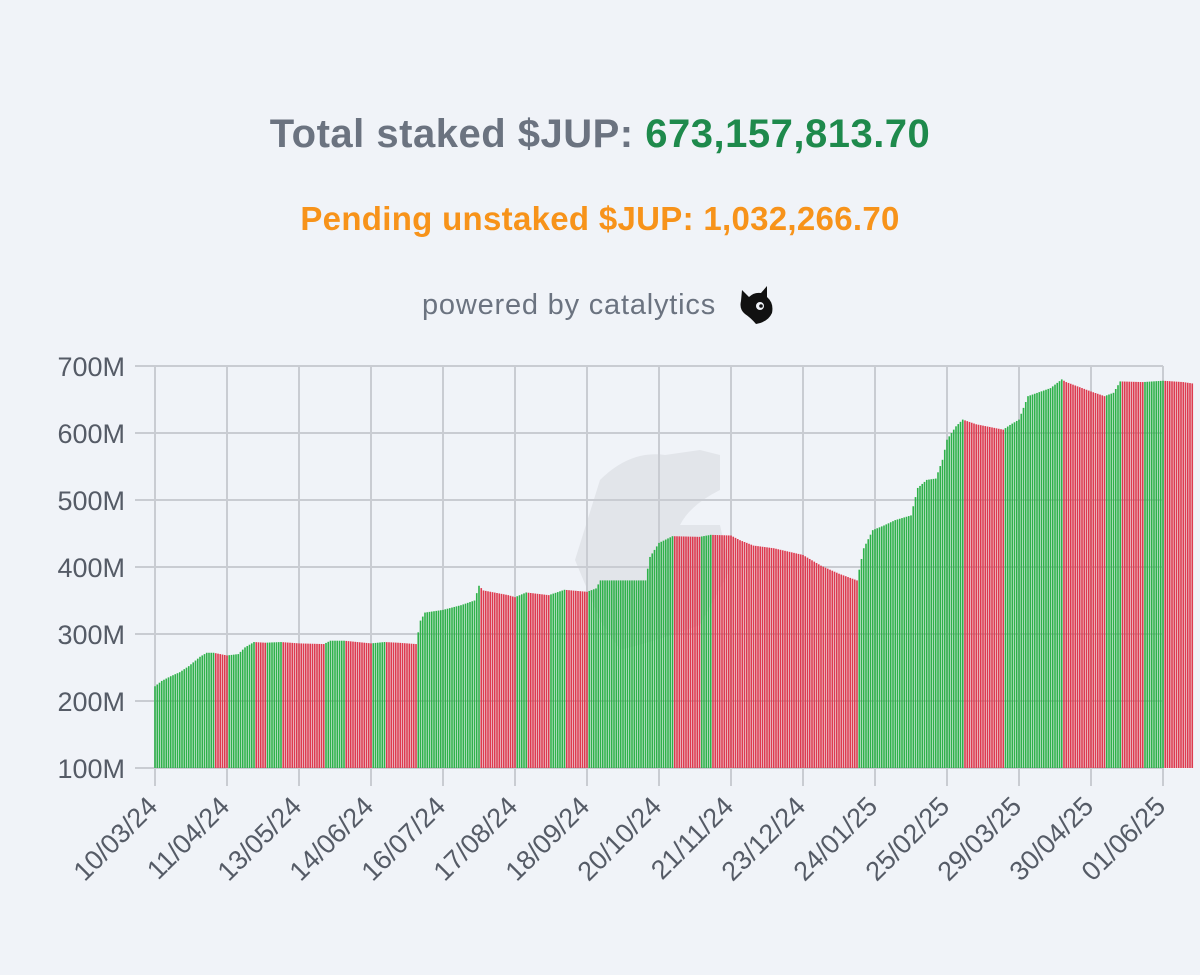 Image resolution: width=1200 pixels, height=975 pixels. I want to click on y-tick-label: 100M, so click(91, 769).